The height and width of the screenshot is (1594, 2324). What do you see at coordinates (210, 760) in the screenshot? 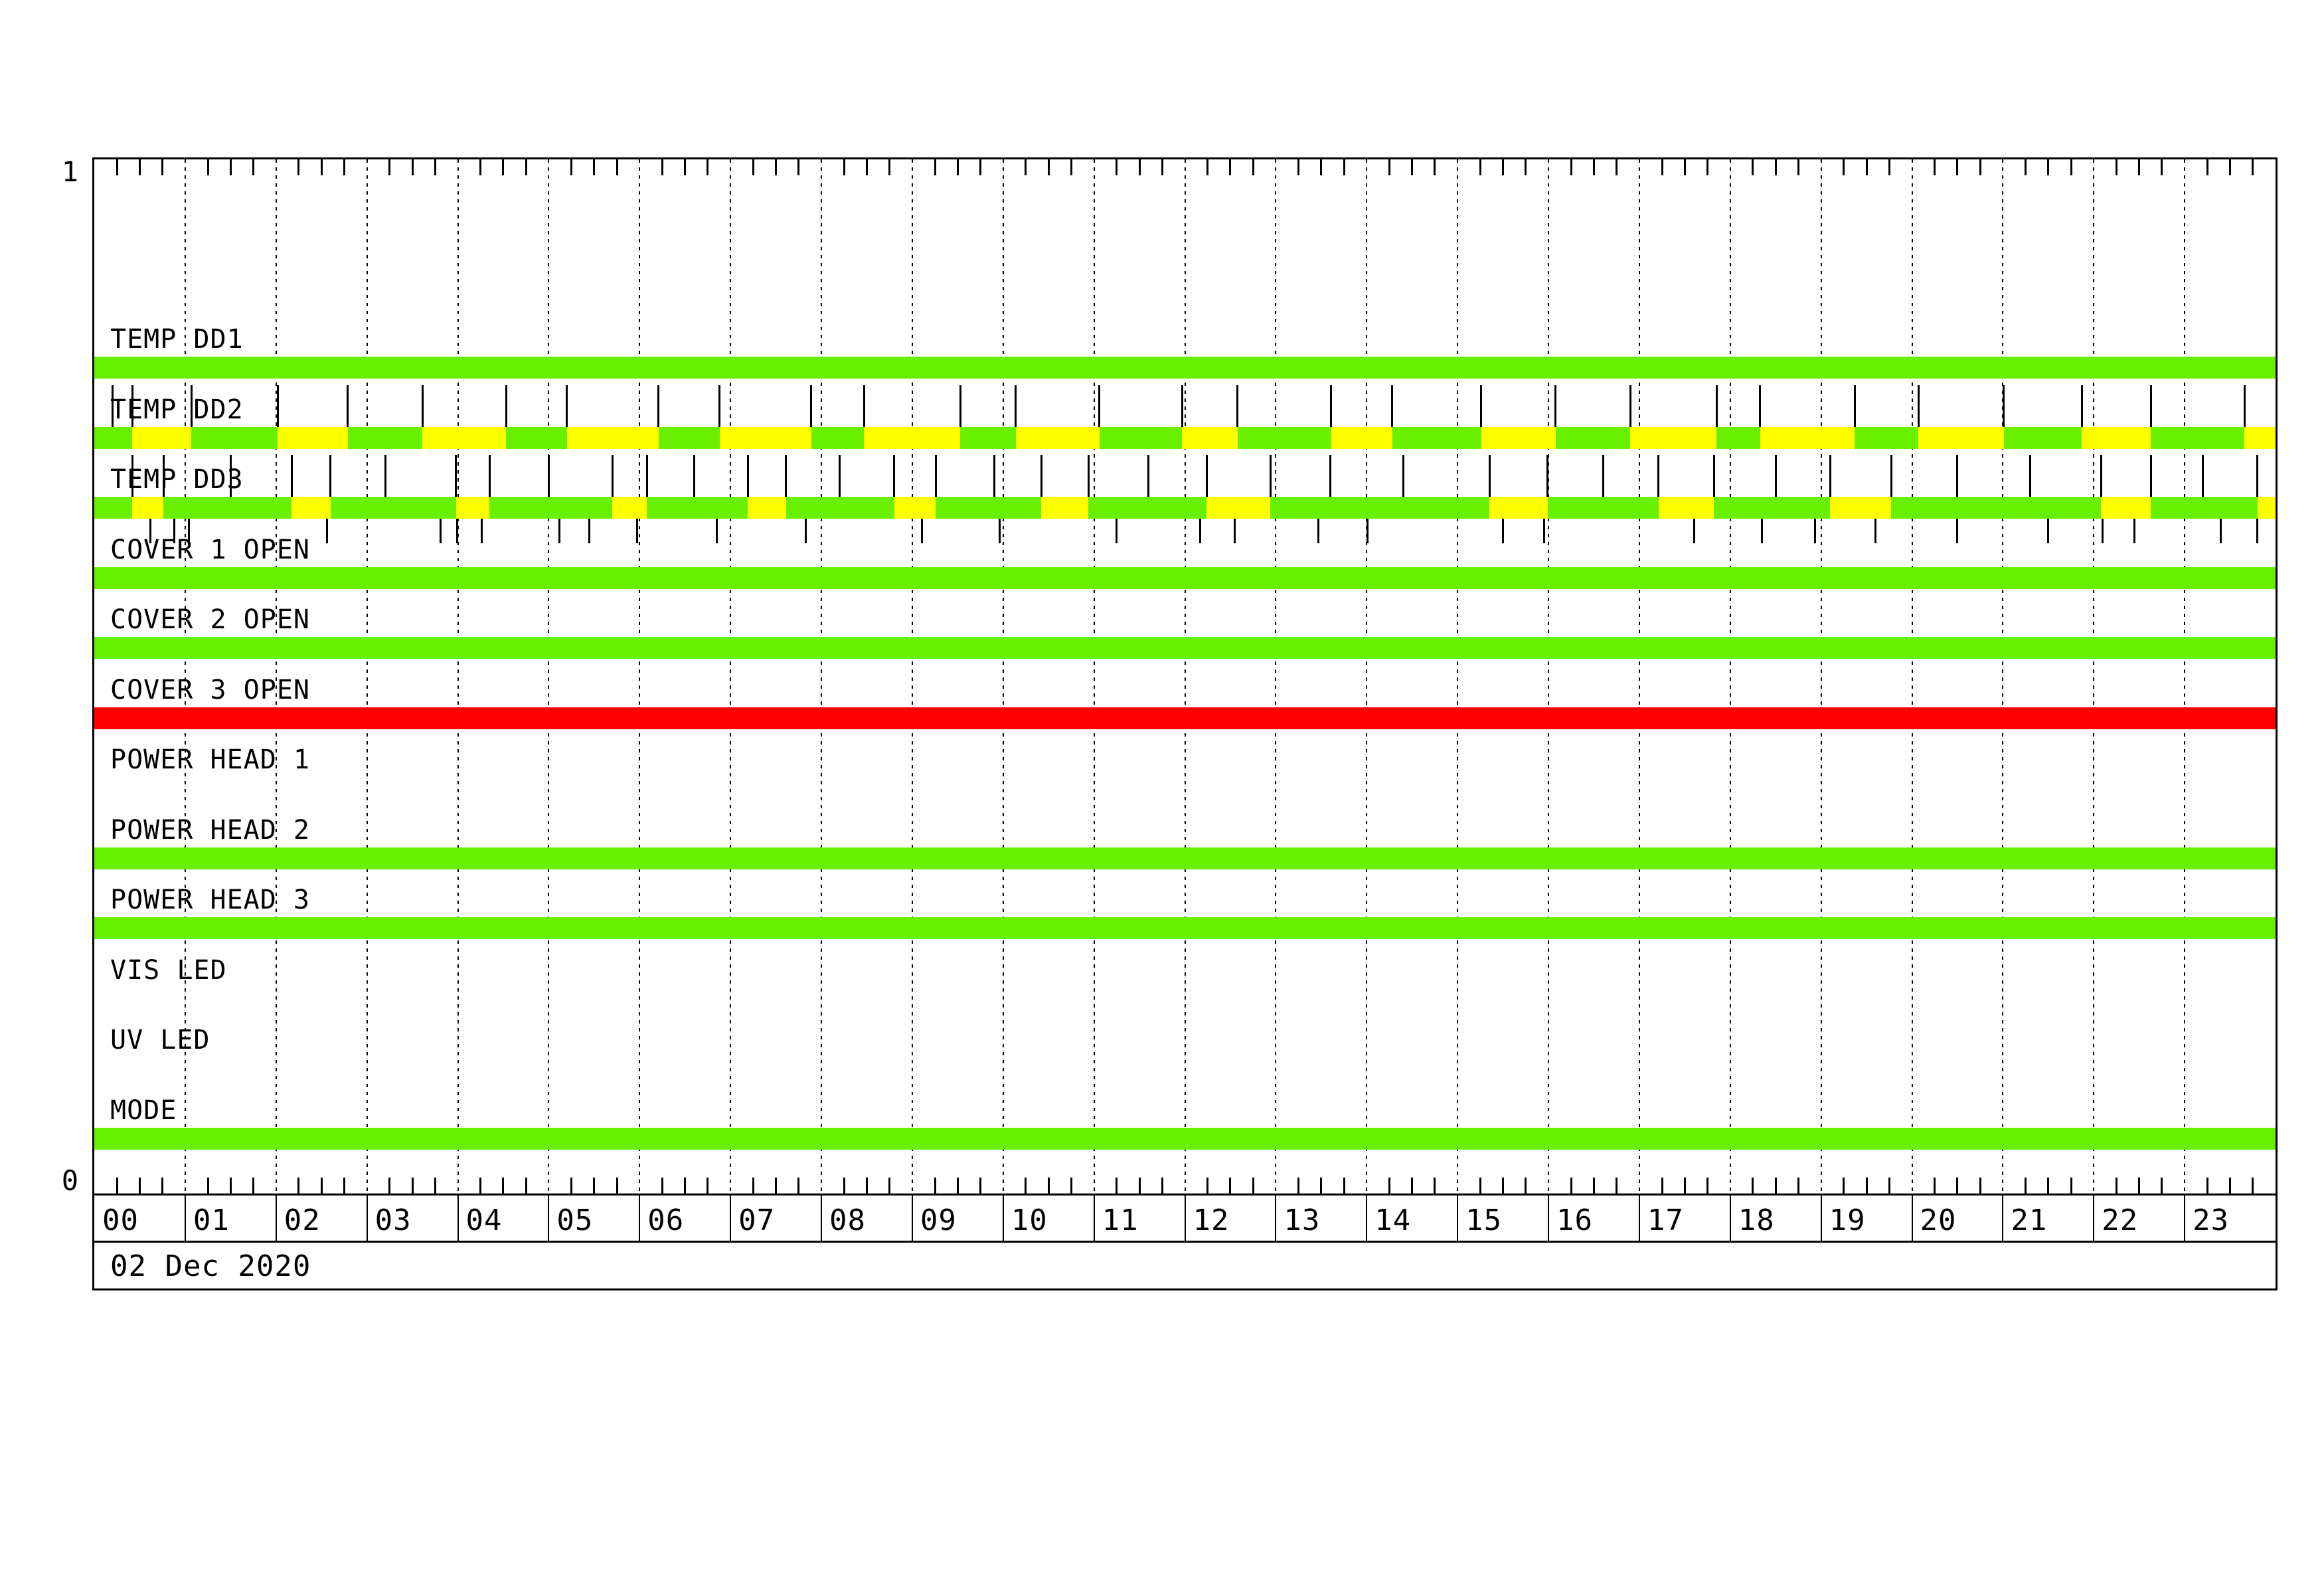
I see `row-label: POWER HEAD 1` at bounding box center [210, 760].